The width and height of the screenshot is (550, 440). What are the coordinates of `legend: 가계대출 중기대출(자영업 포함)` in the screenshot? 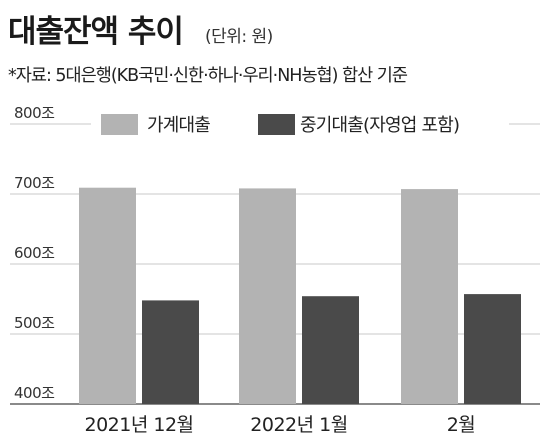 It's located at (300, 125).